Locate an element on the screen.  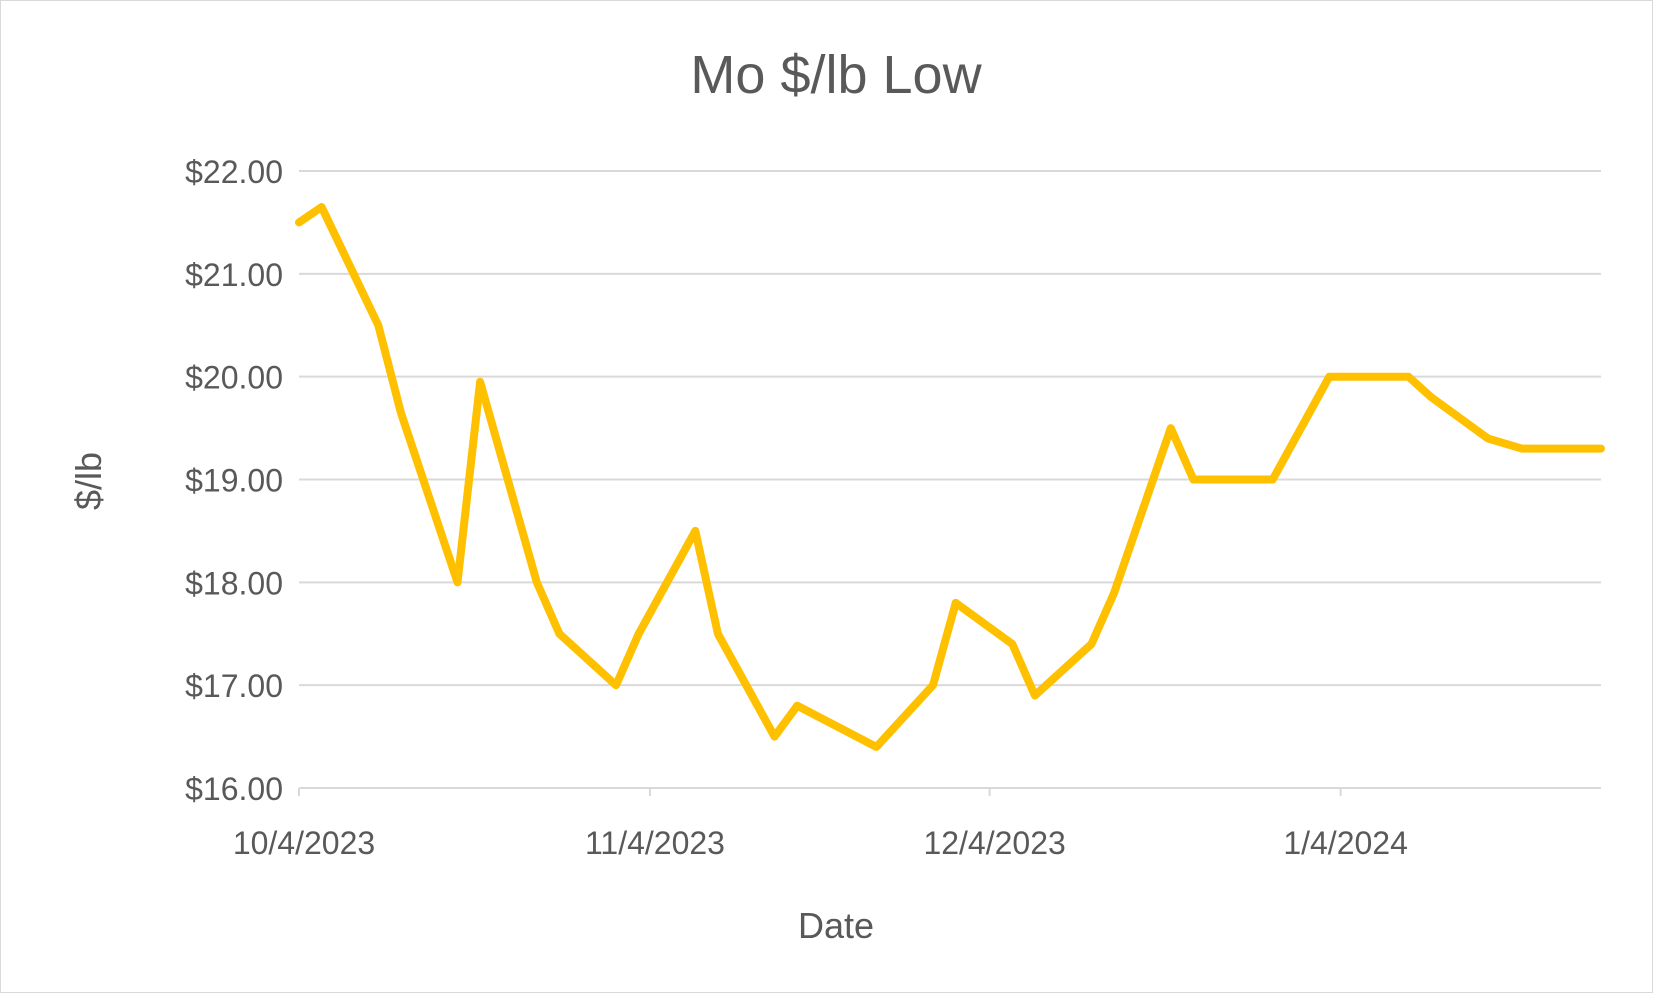
x-axis is located at coordinates (949, 791).